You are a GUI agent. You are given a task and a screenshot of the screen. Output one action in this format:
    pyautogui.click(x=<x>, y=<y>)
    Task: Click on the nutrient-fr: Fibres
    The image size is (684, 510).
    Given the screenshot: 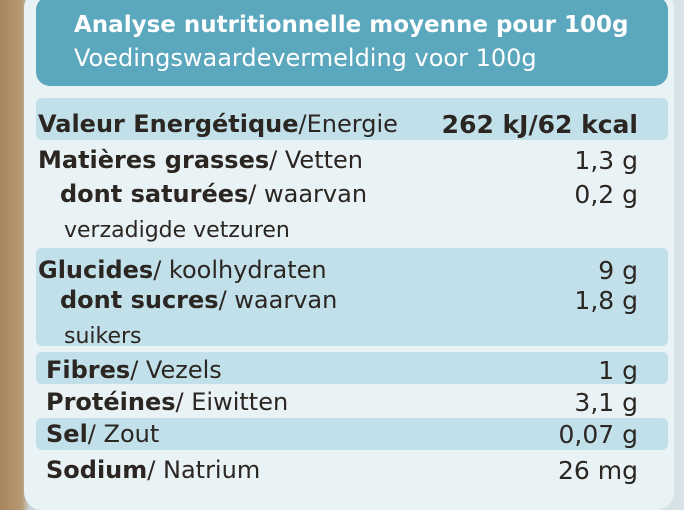 What is the action you would take?
    pyautogui.click(x=88, y=370)
    